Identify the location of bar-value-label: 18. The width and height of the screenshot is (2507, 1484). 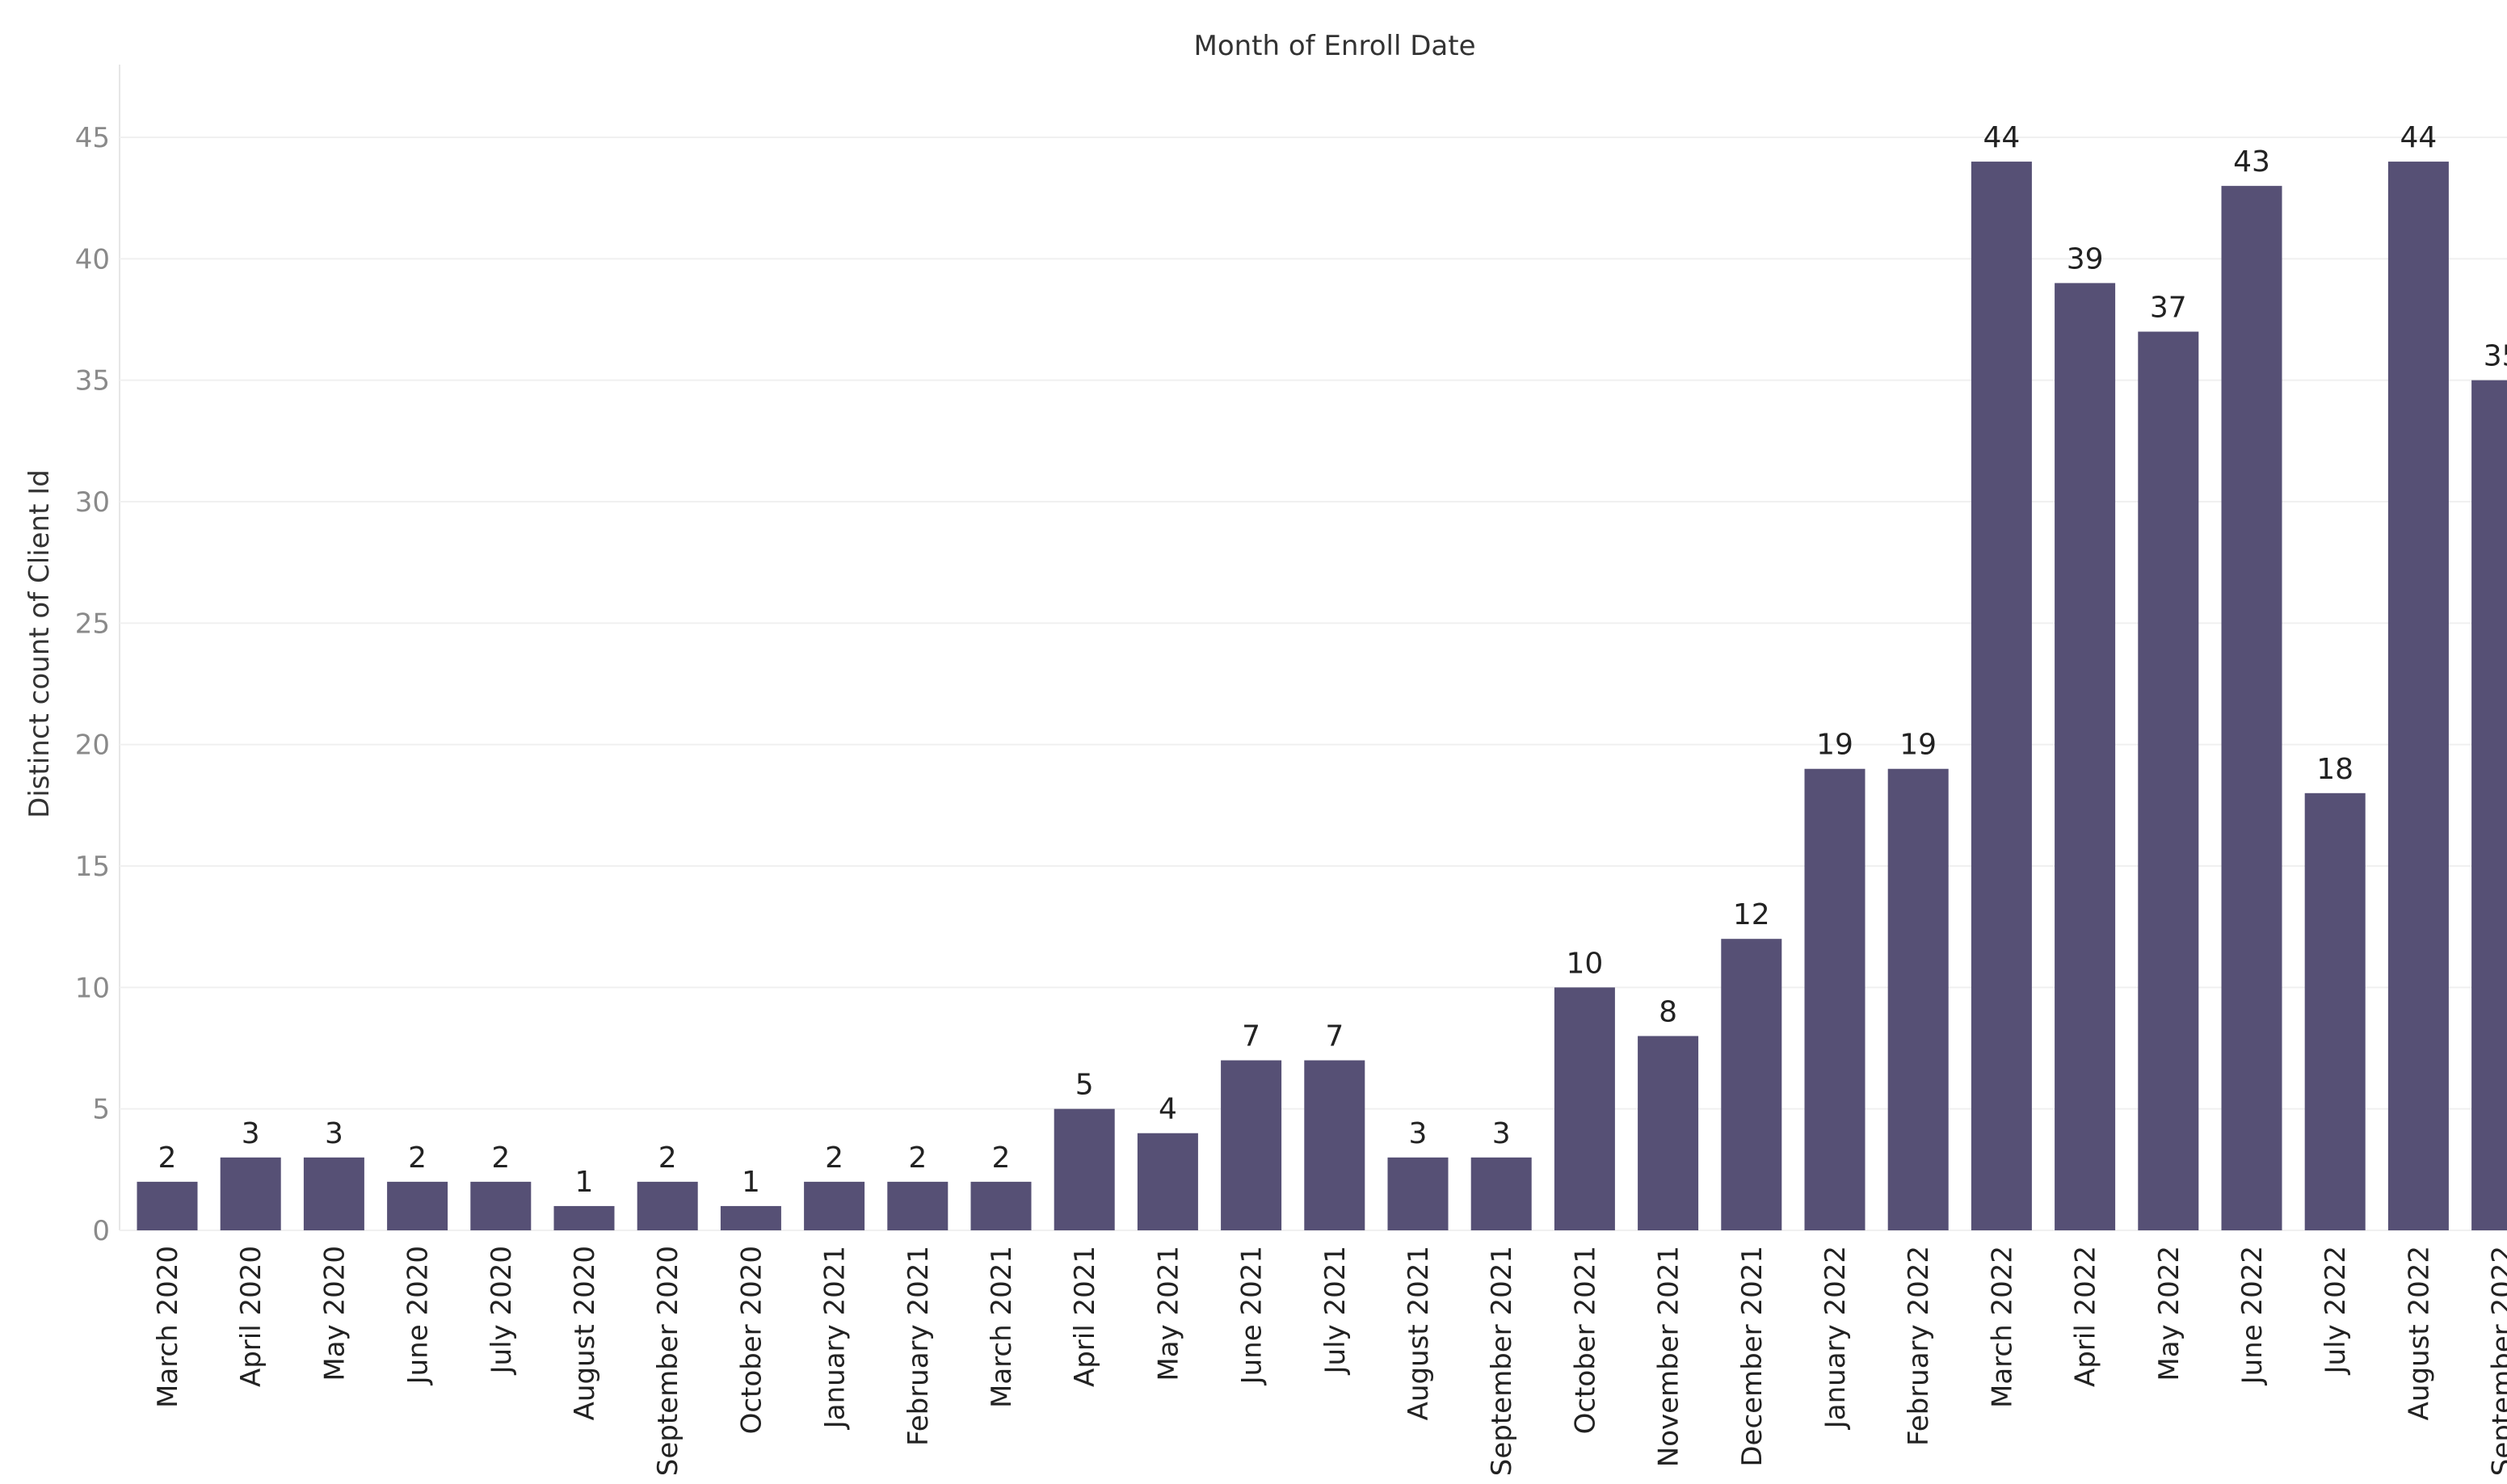
(2334, 769).